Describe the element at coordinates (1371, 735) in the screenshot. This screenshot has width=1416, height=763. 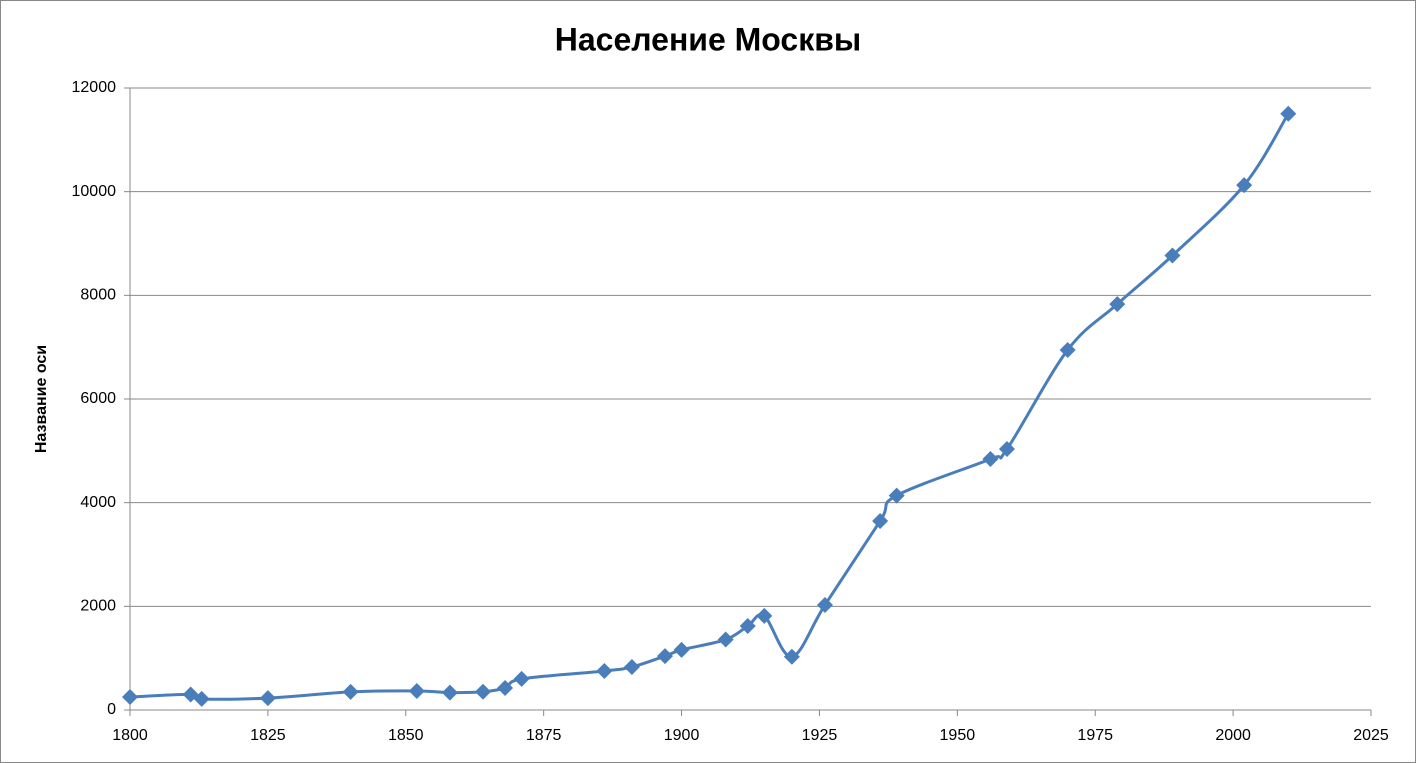
I see `x-tick-label: 2025` at that location.